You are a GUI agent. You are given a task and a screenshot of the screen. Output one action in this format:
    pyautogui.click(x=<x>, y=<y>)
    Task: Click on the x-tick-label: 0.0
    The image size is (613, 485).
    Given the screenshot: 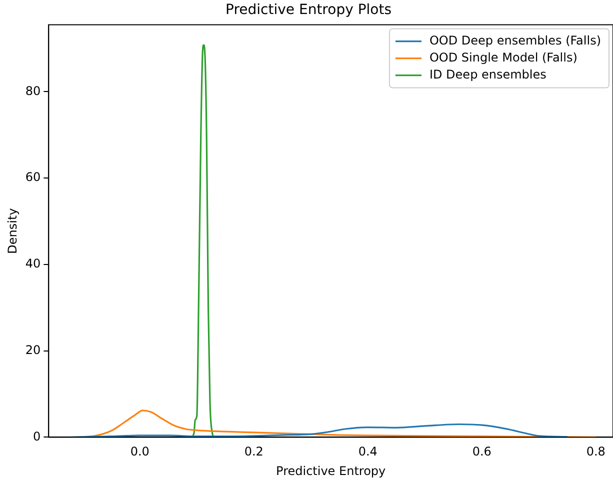 What is the action you would take?
    pyautogui.click(x=140, y=451)
    